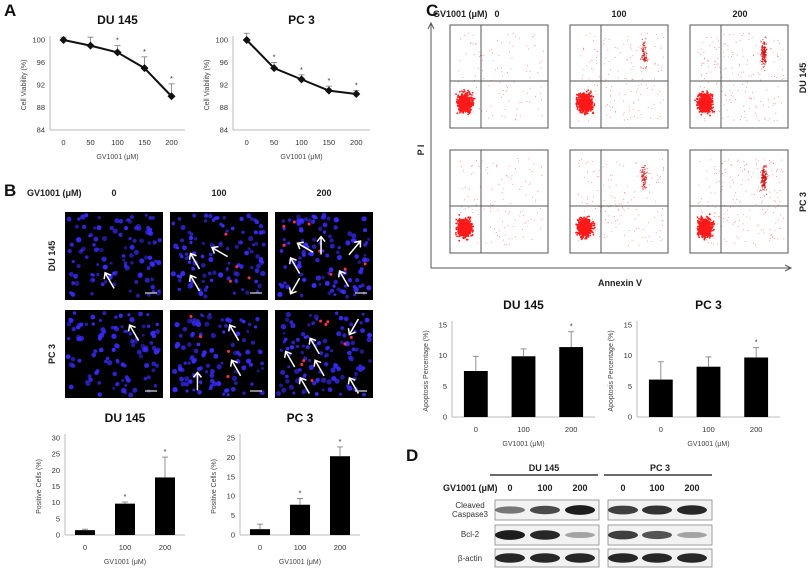 This screenshot has height=573, width=812. What do you see at coordinates (618, 14) in the screenshot?
I see `flow-dose-100: 100` at bounding box center [618, 14].